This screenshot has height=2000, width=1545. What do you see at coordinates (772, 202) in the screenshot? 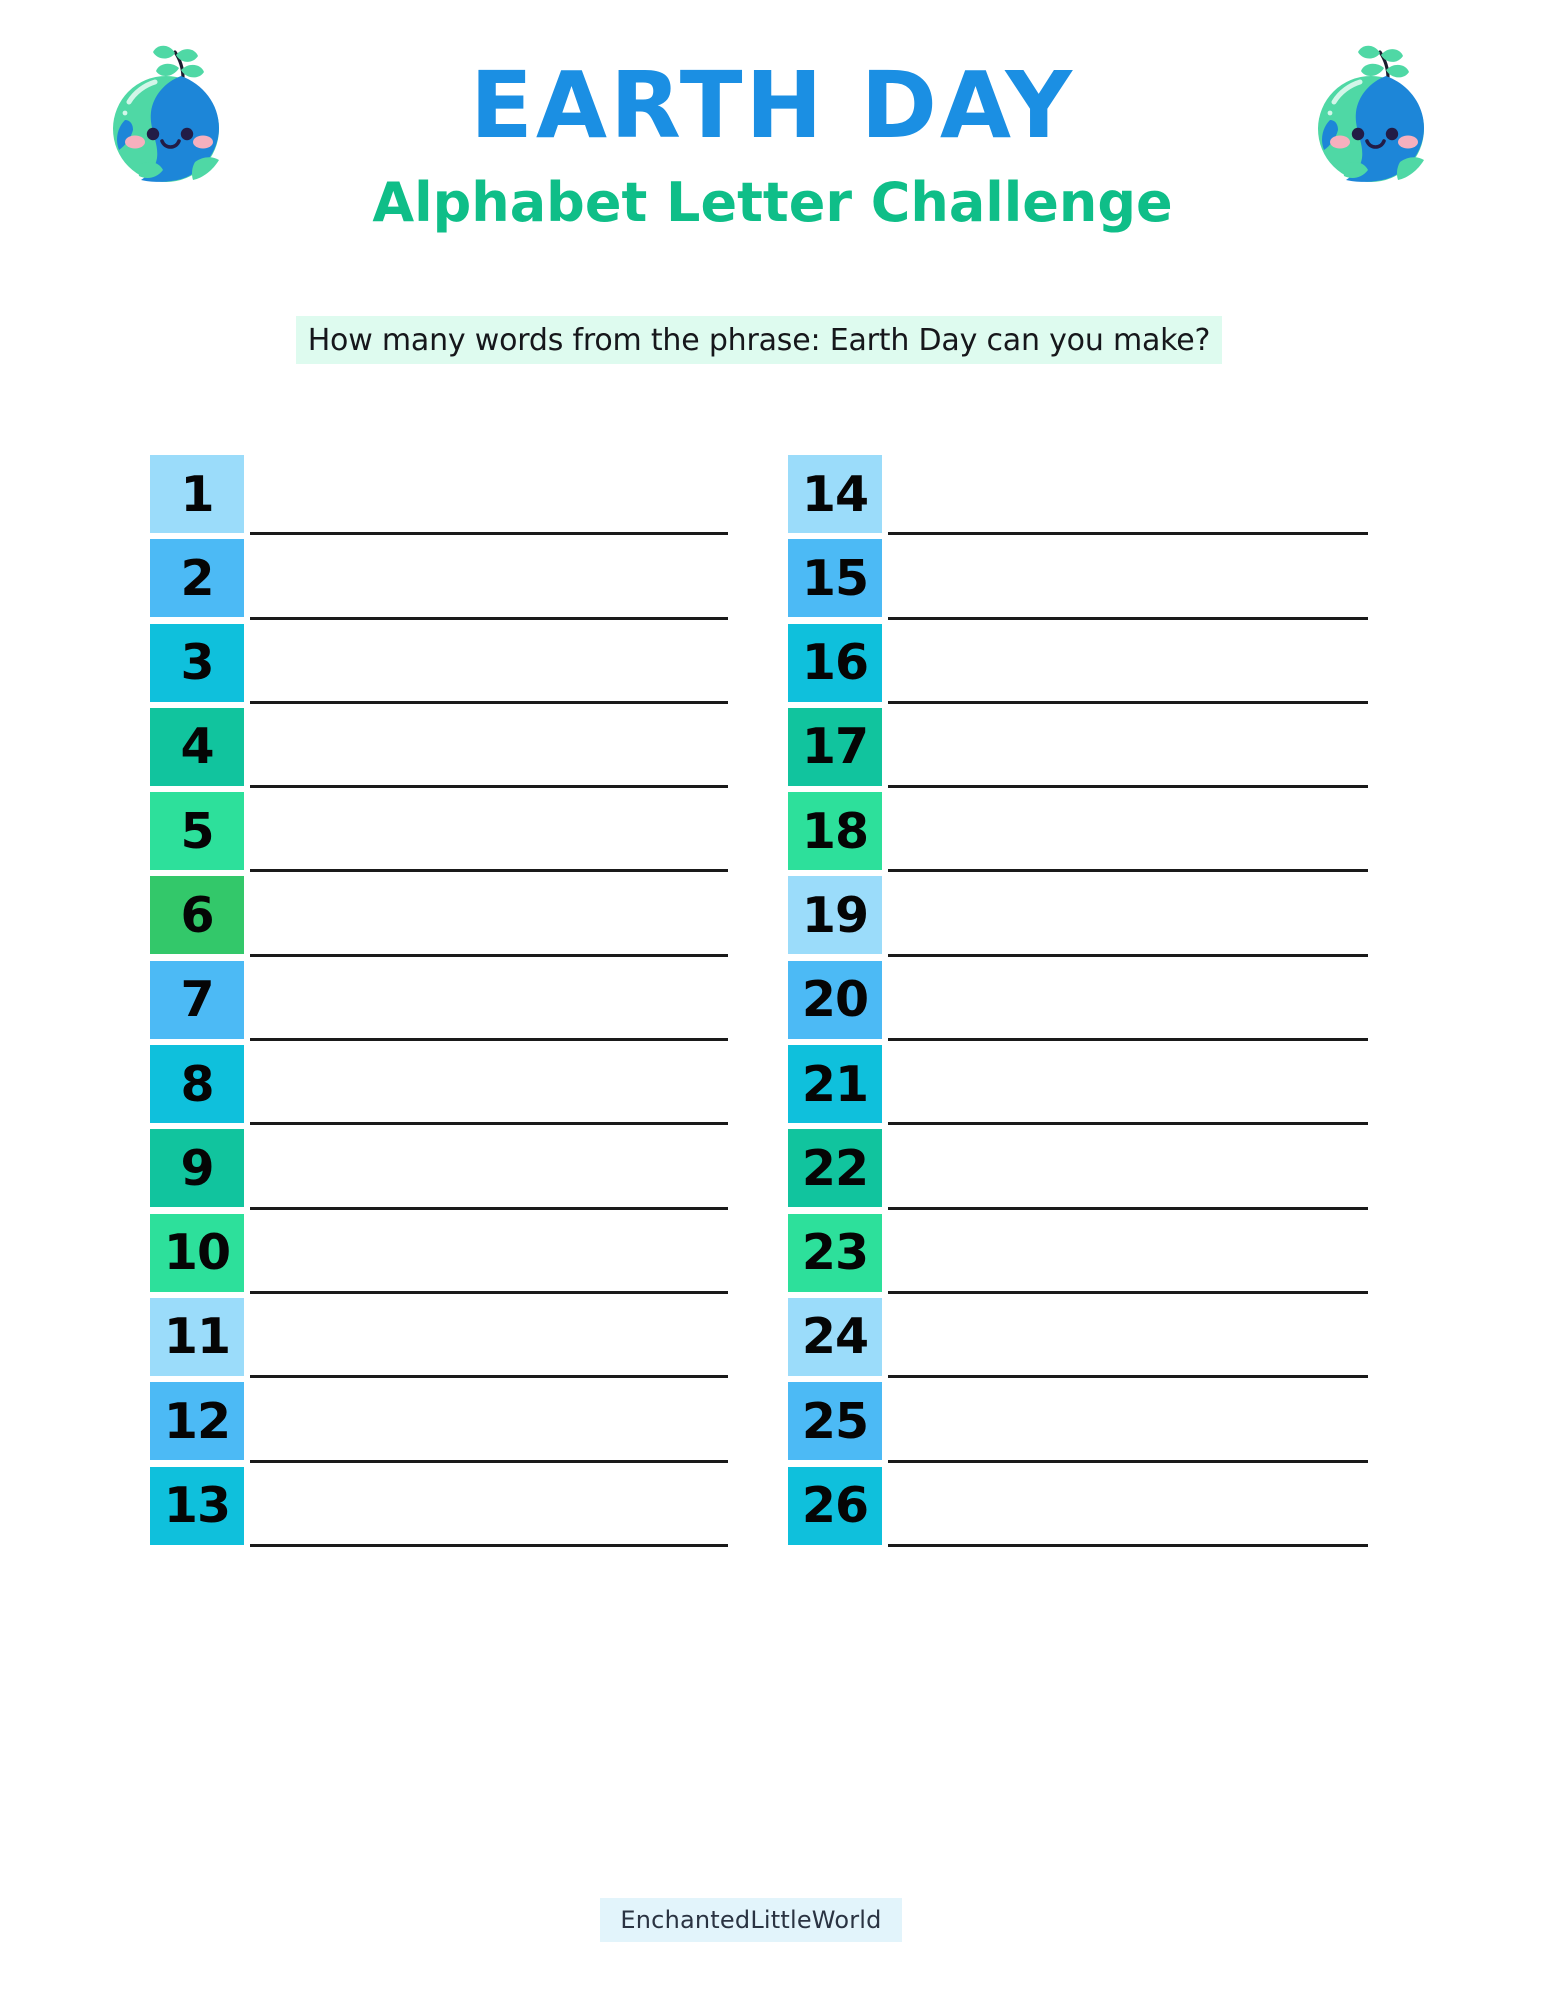
I see `page-subtitle: Alphabet Letter Challenge` at bounding box center [772, 202].